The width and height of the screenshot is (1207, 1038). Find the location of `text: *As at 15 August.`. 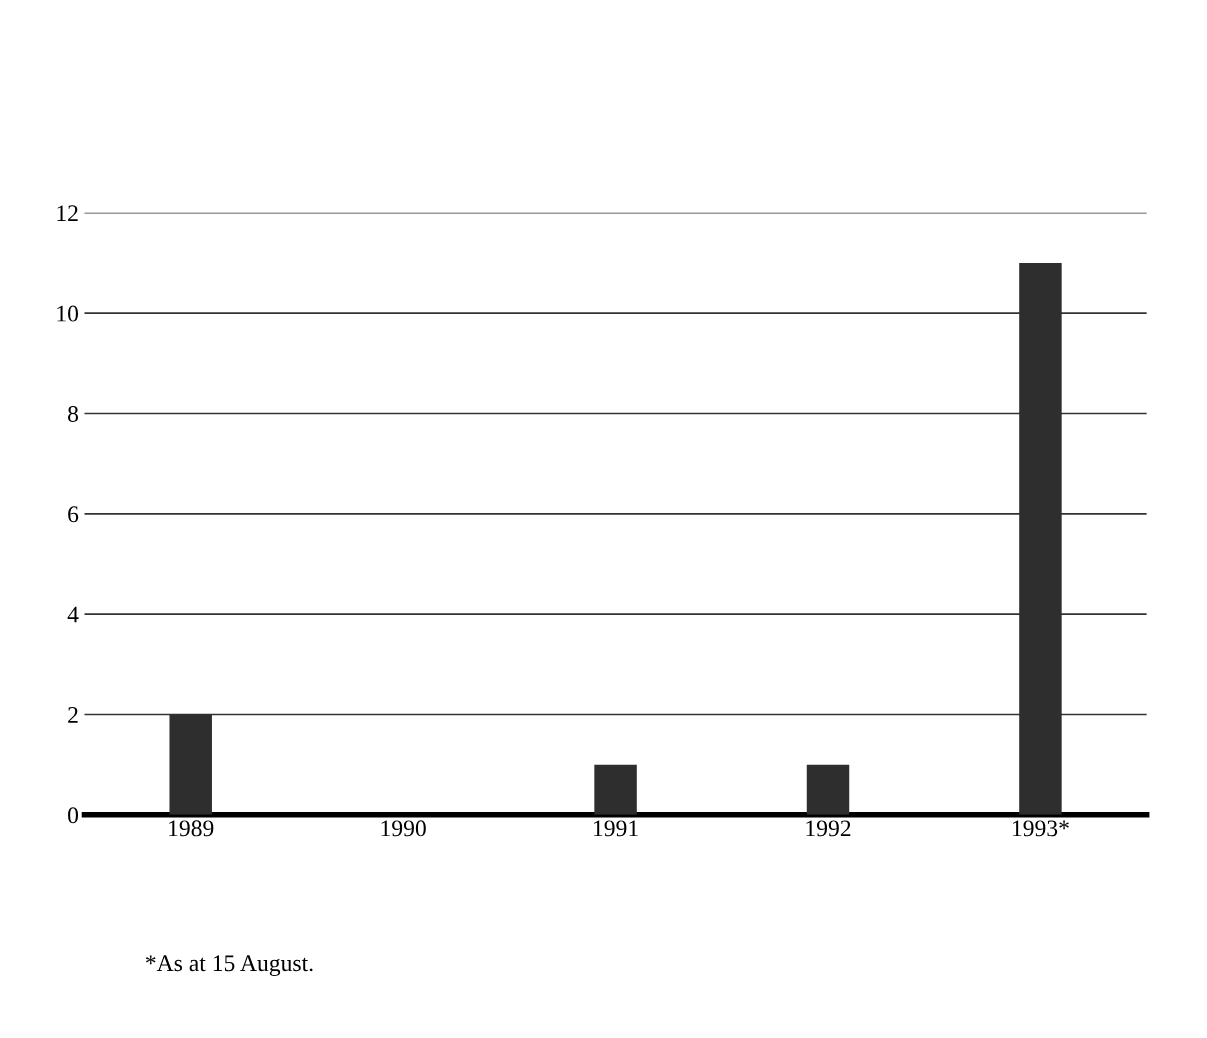

text: *As at 15 August. is located at coordinates (229, 966).